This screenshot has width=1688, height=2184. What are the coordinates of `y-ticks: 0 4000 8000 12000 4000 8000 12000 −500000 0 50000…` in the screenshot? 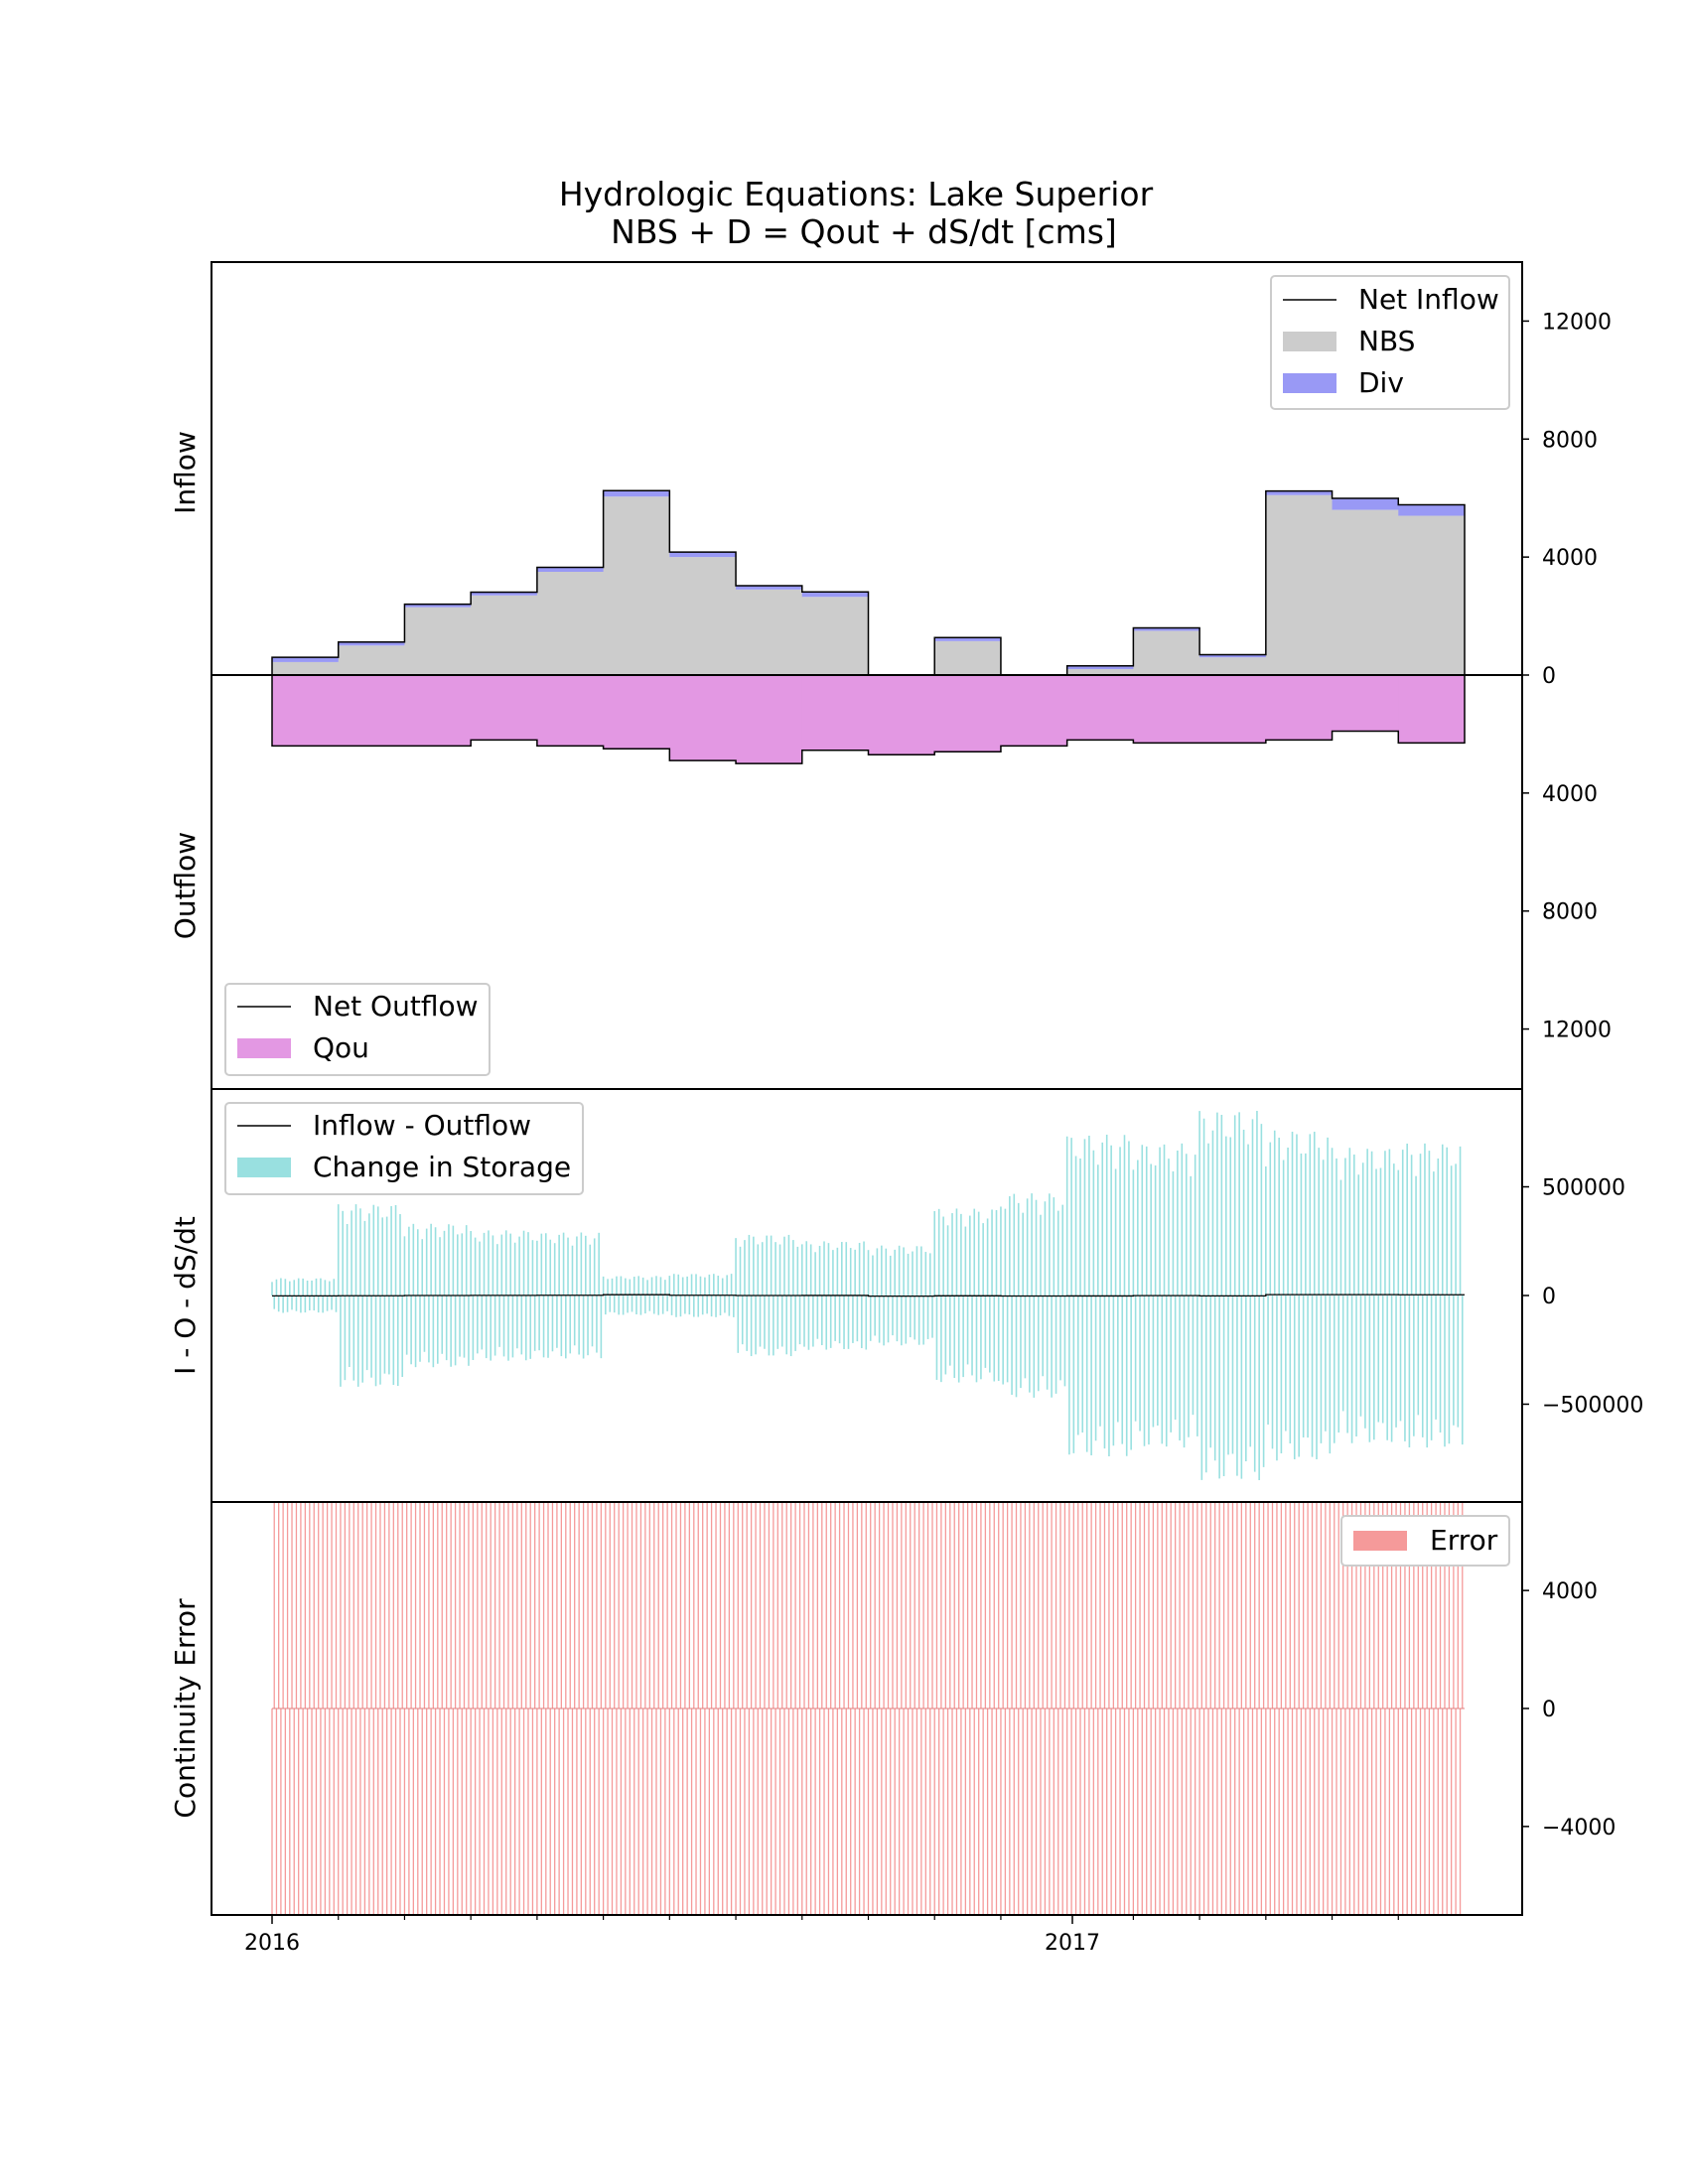 It's located at (1582, 1075).